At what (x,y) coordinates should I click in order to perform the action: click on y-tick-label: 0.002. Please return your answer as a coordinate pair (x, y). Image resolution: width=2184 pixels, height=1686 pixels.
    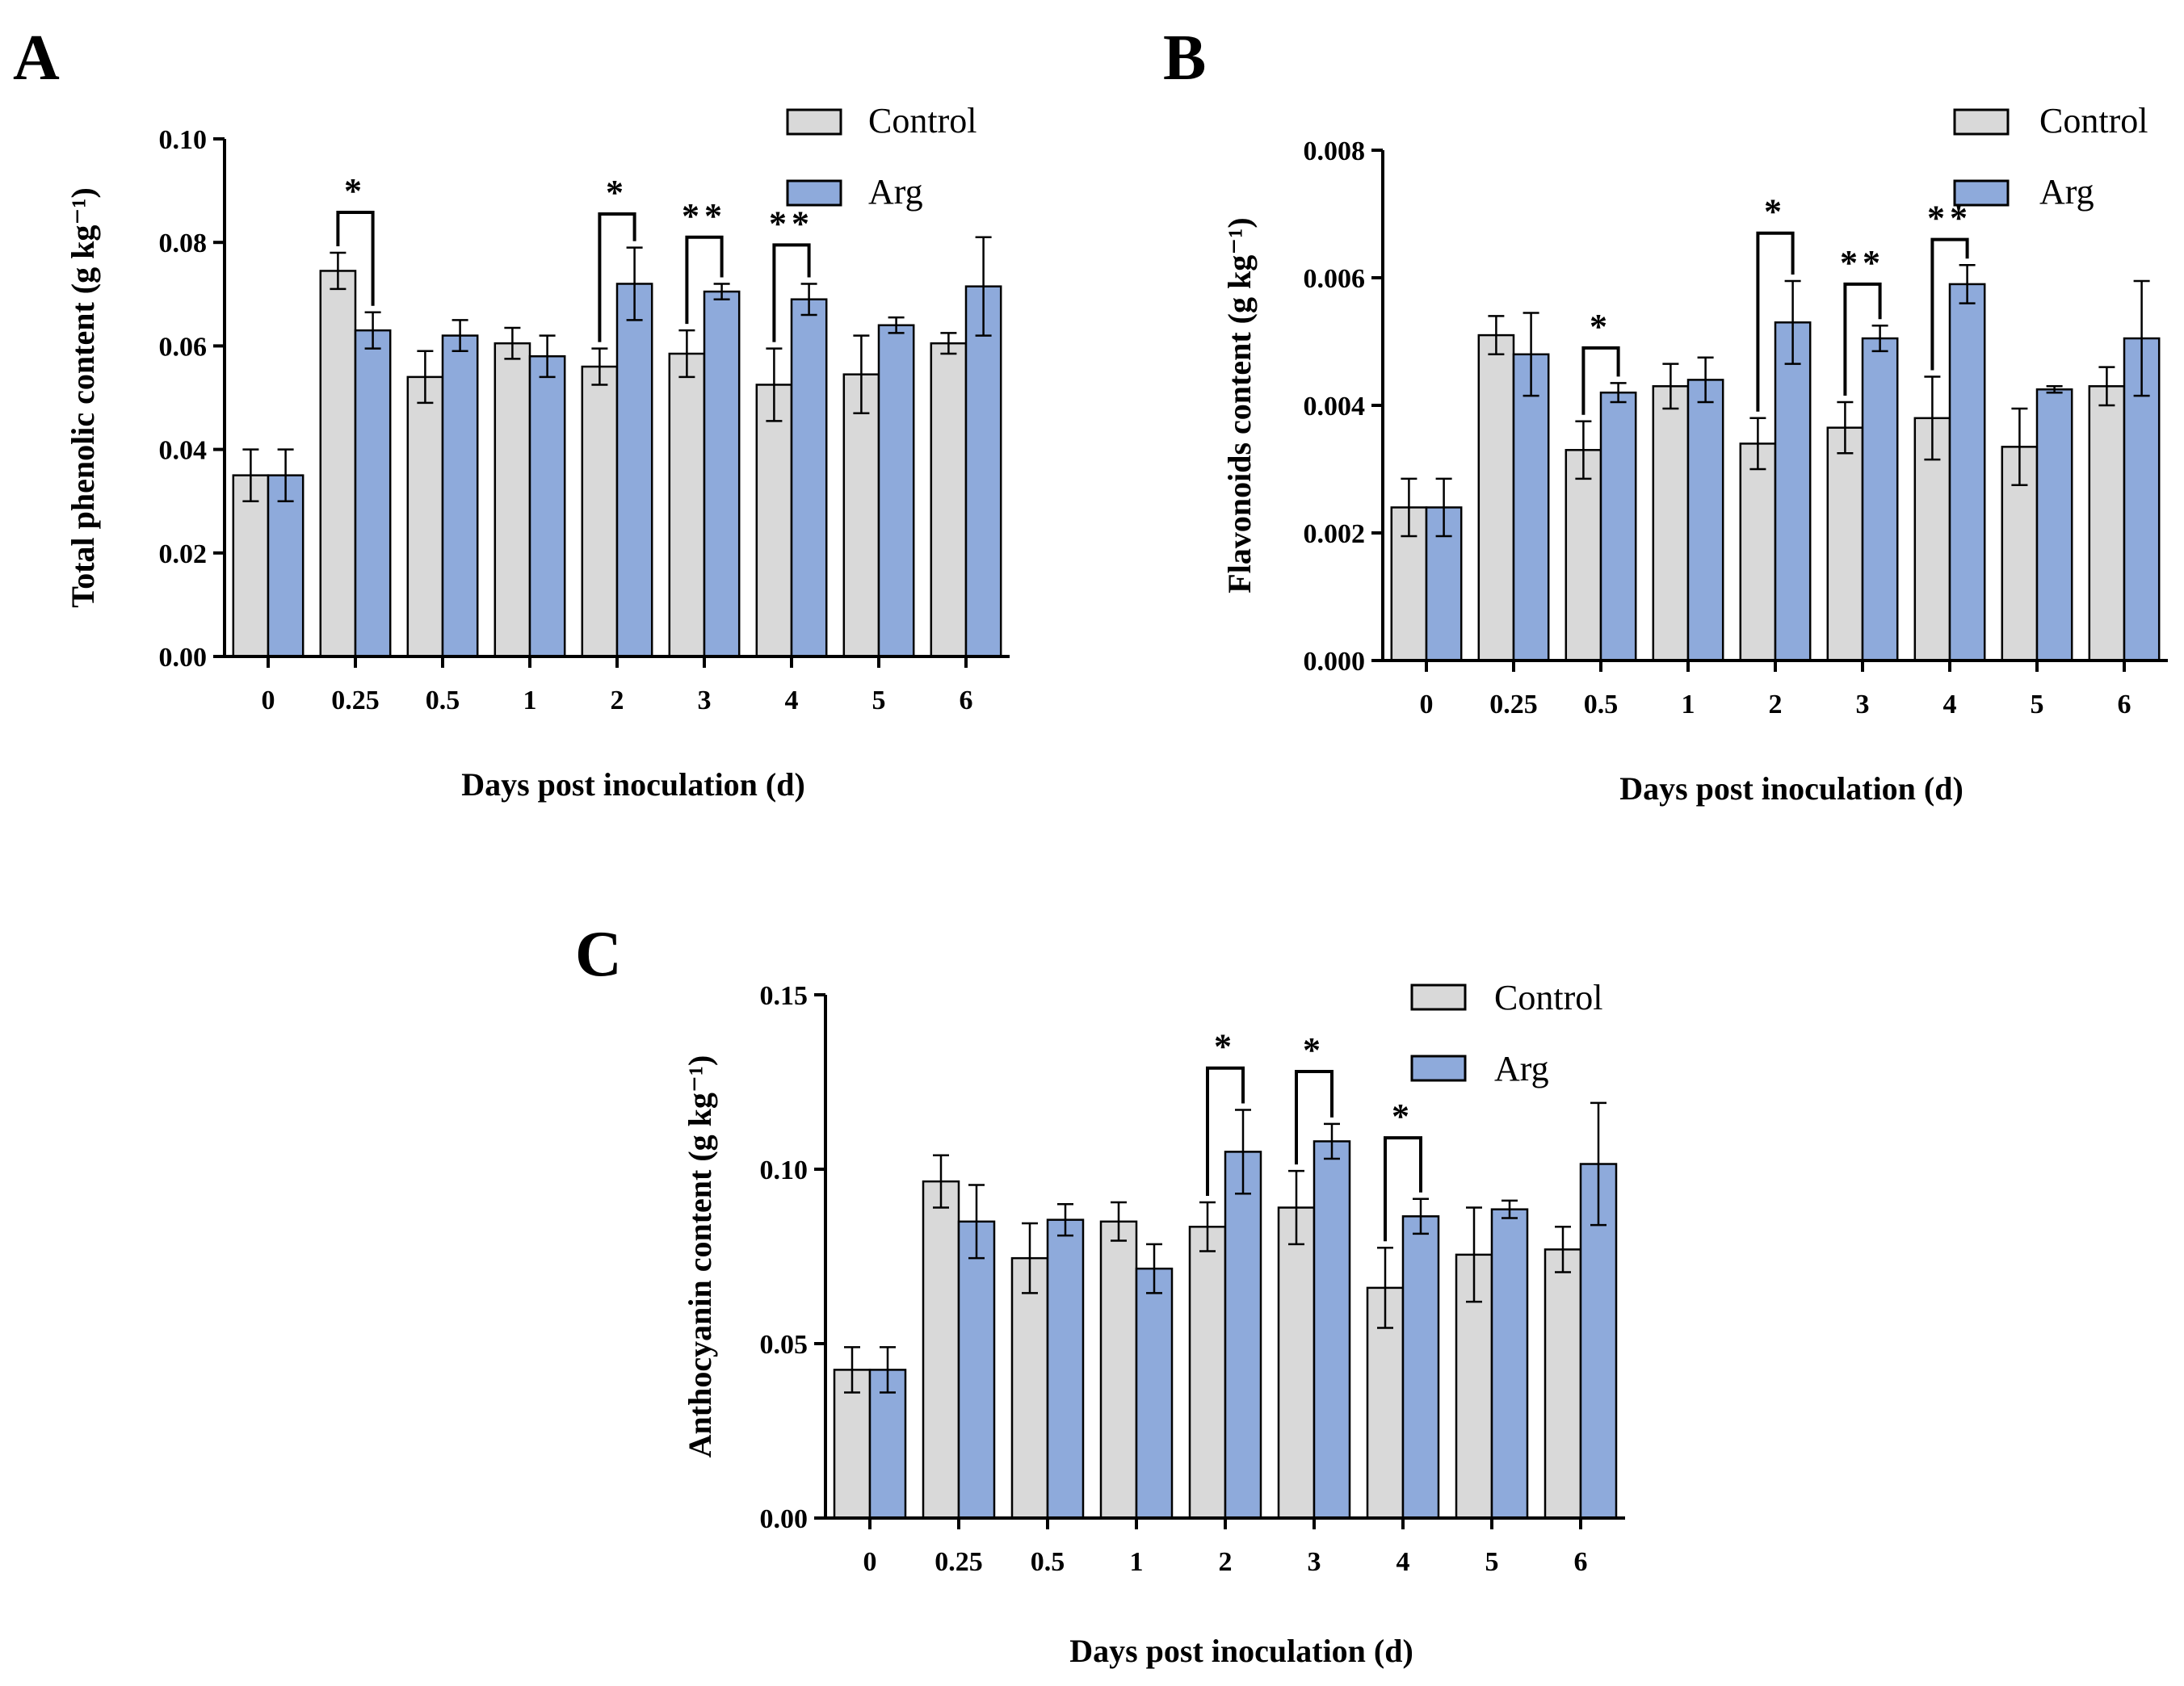
    Looking at the image, I should click on (1335, 534).